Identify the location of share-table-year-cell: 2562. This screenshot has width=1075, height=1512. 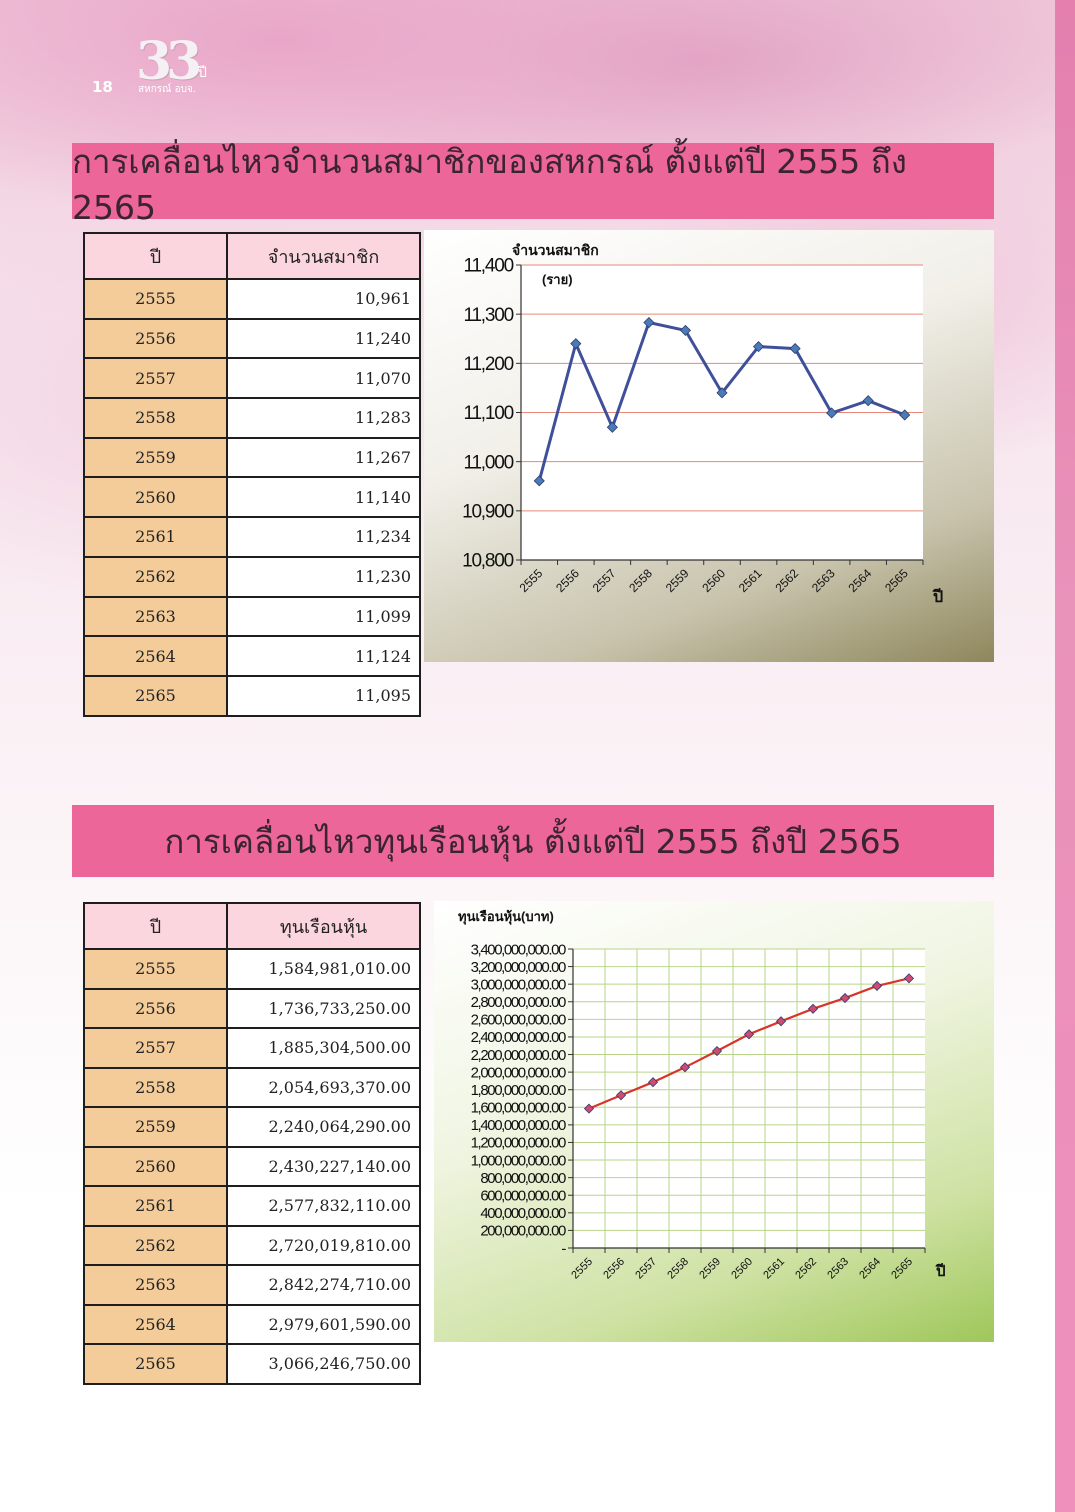
(155, 1245).